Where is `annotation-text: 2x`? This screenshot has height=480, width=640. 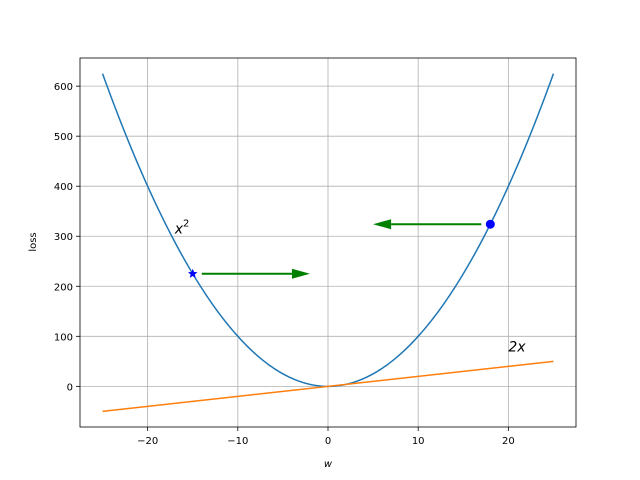 annotation-text: 2x is located at coordinates (517, 347).